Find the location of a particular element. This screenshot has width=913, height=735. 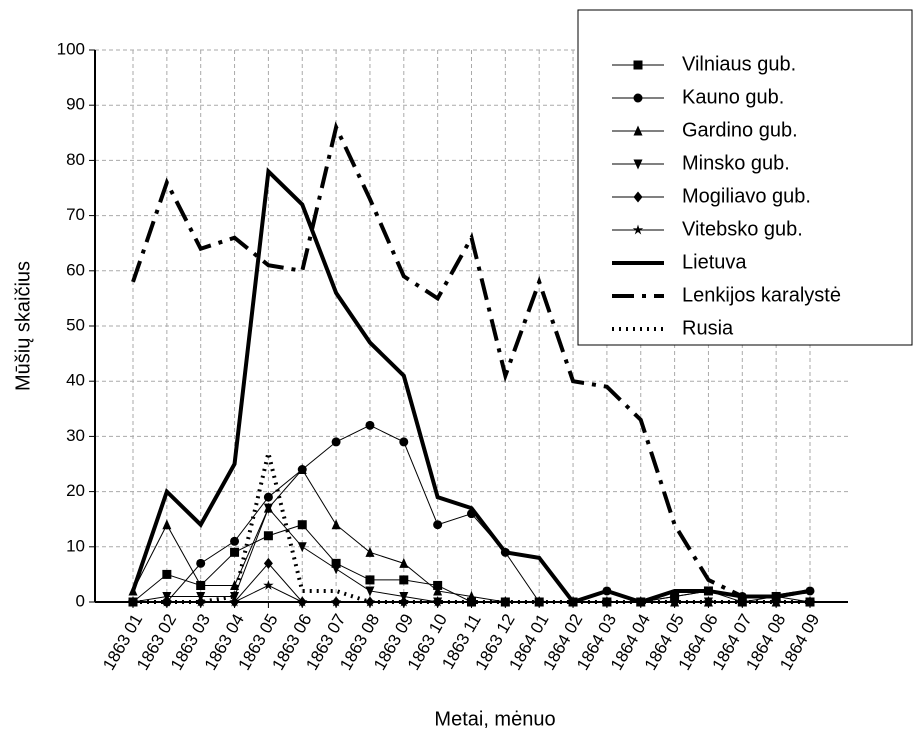

legend-label: Vitebsko gub. is located at coordinates (742, 229).